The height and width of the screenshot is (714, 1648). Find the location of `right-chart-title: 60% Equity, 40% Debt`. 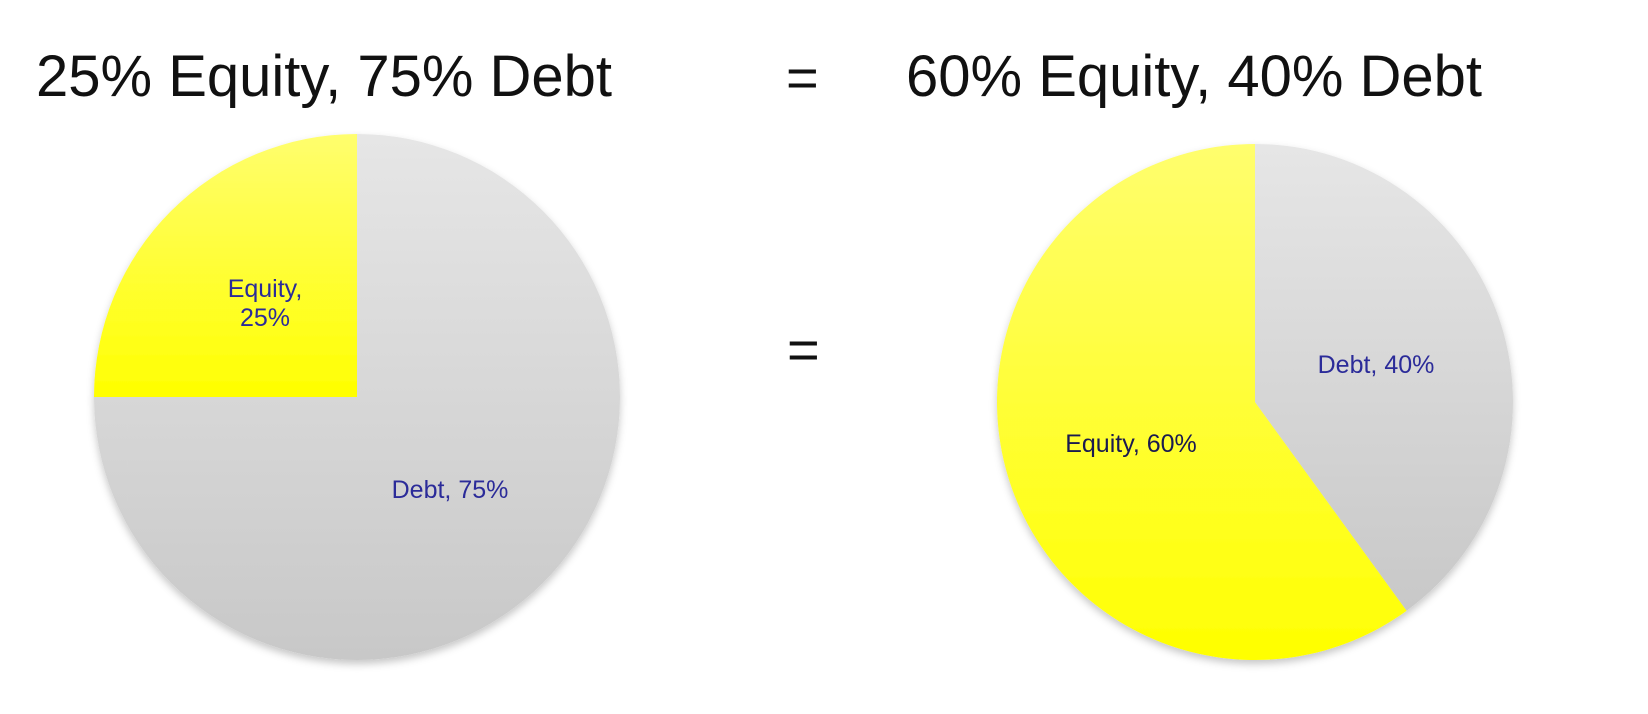

right-chart-title: 60% Equity, 40% Debt is located at coordinates (1194, 76).